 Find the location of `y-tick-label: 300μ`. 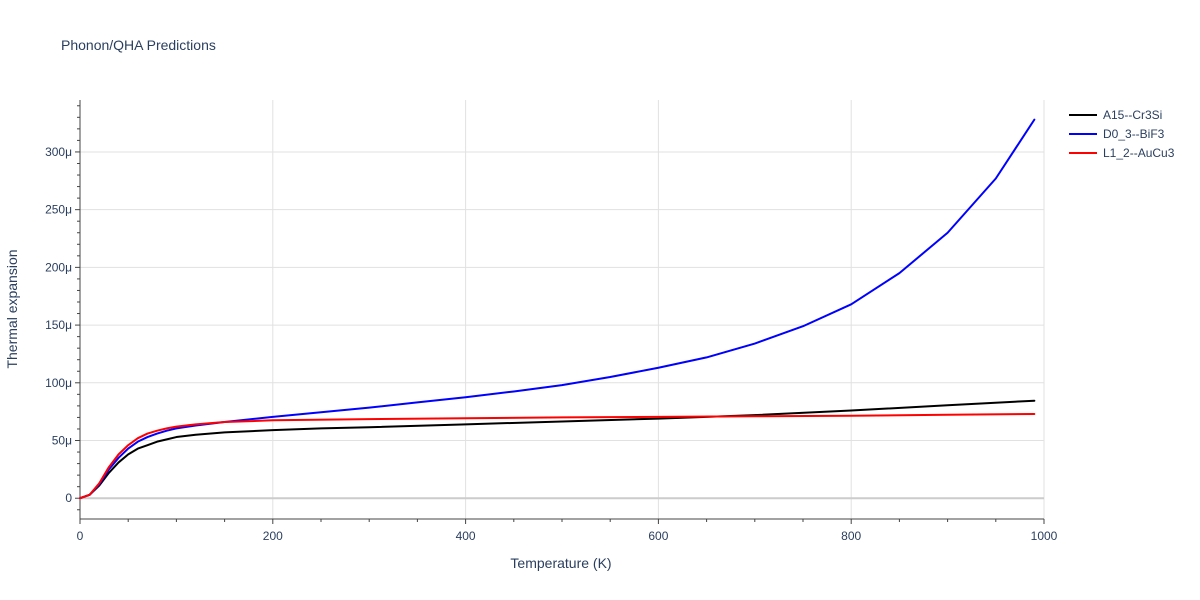

y-tick-label: 300μ is located at coordinates (58, 152).